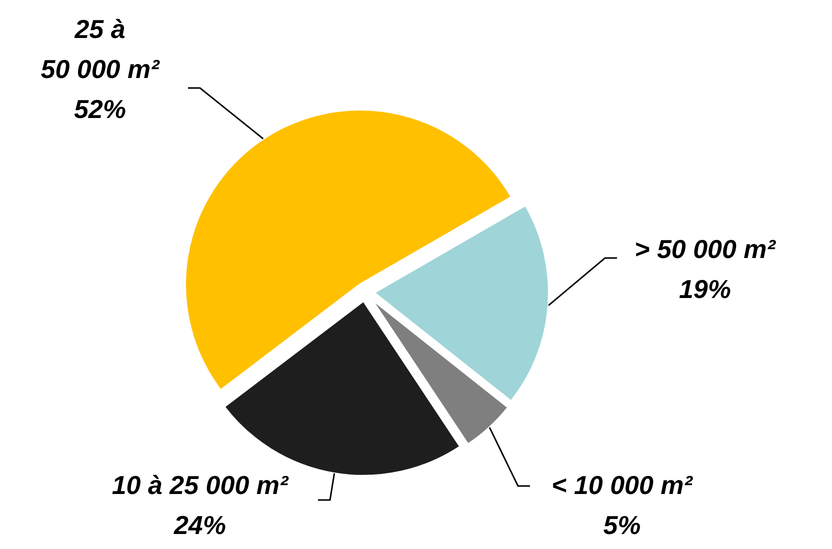 This screenshot has height=549, width=832. Describe the element at coordinates (199, 525) in the screenshot. I see `data-label: 24%` at that location.